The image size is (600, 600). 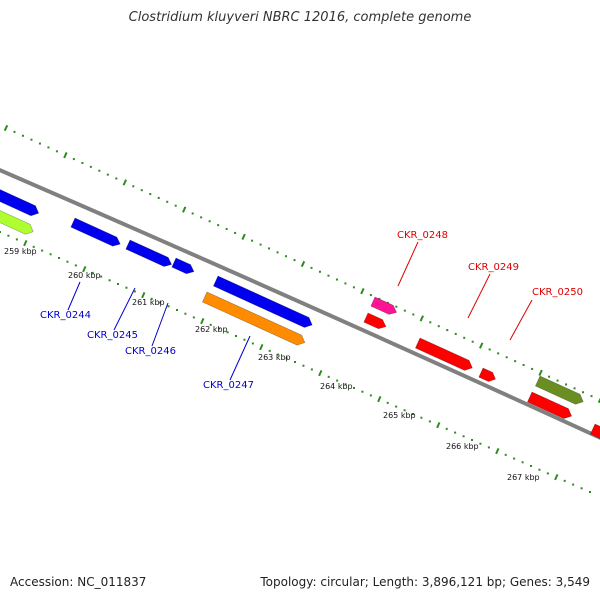 What do you see at coordinates (20, 251) in the screenshot?
I see `scale-label: 259 kbp` at bounding box center [20, 251].